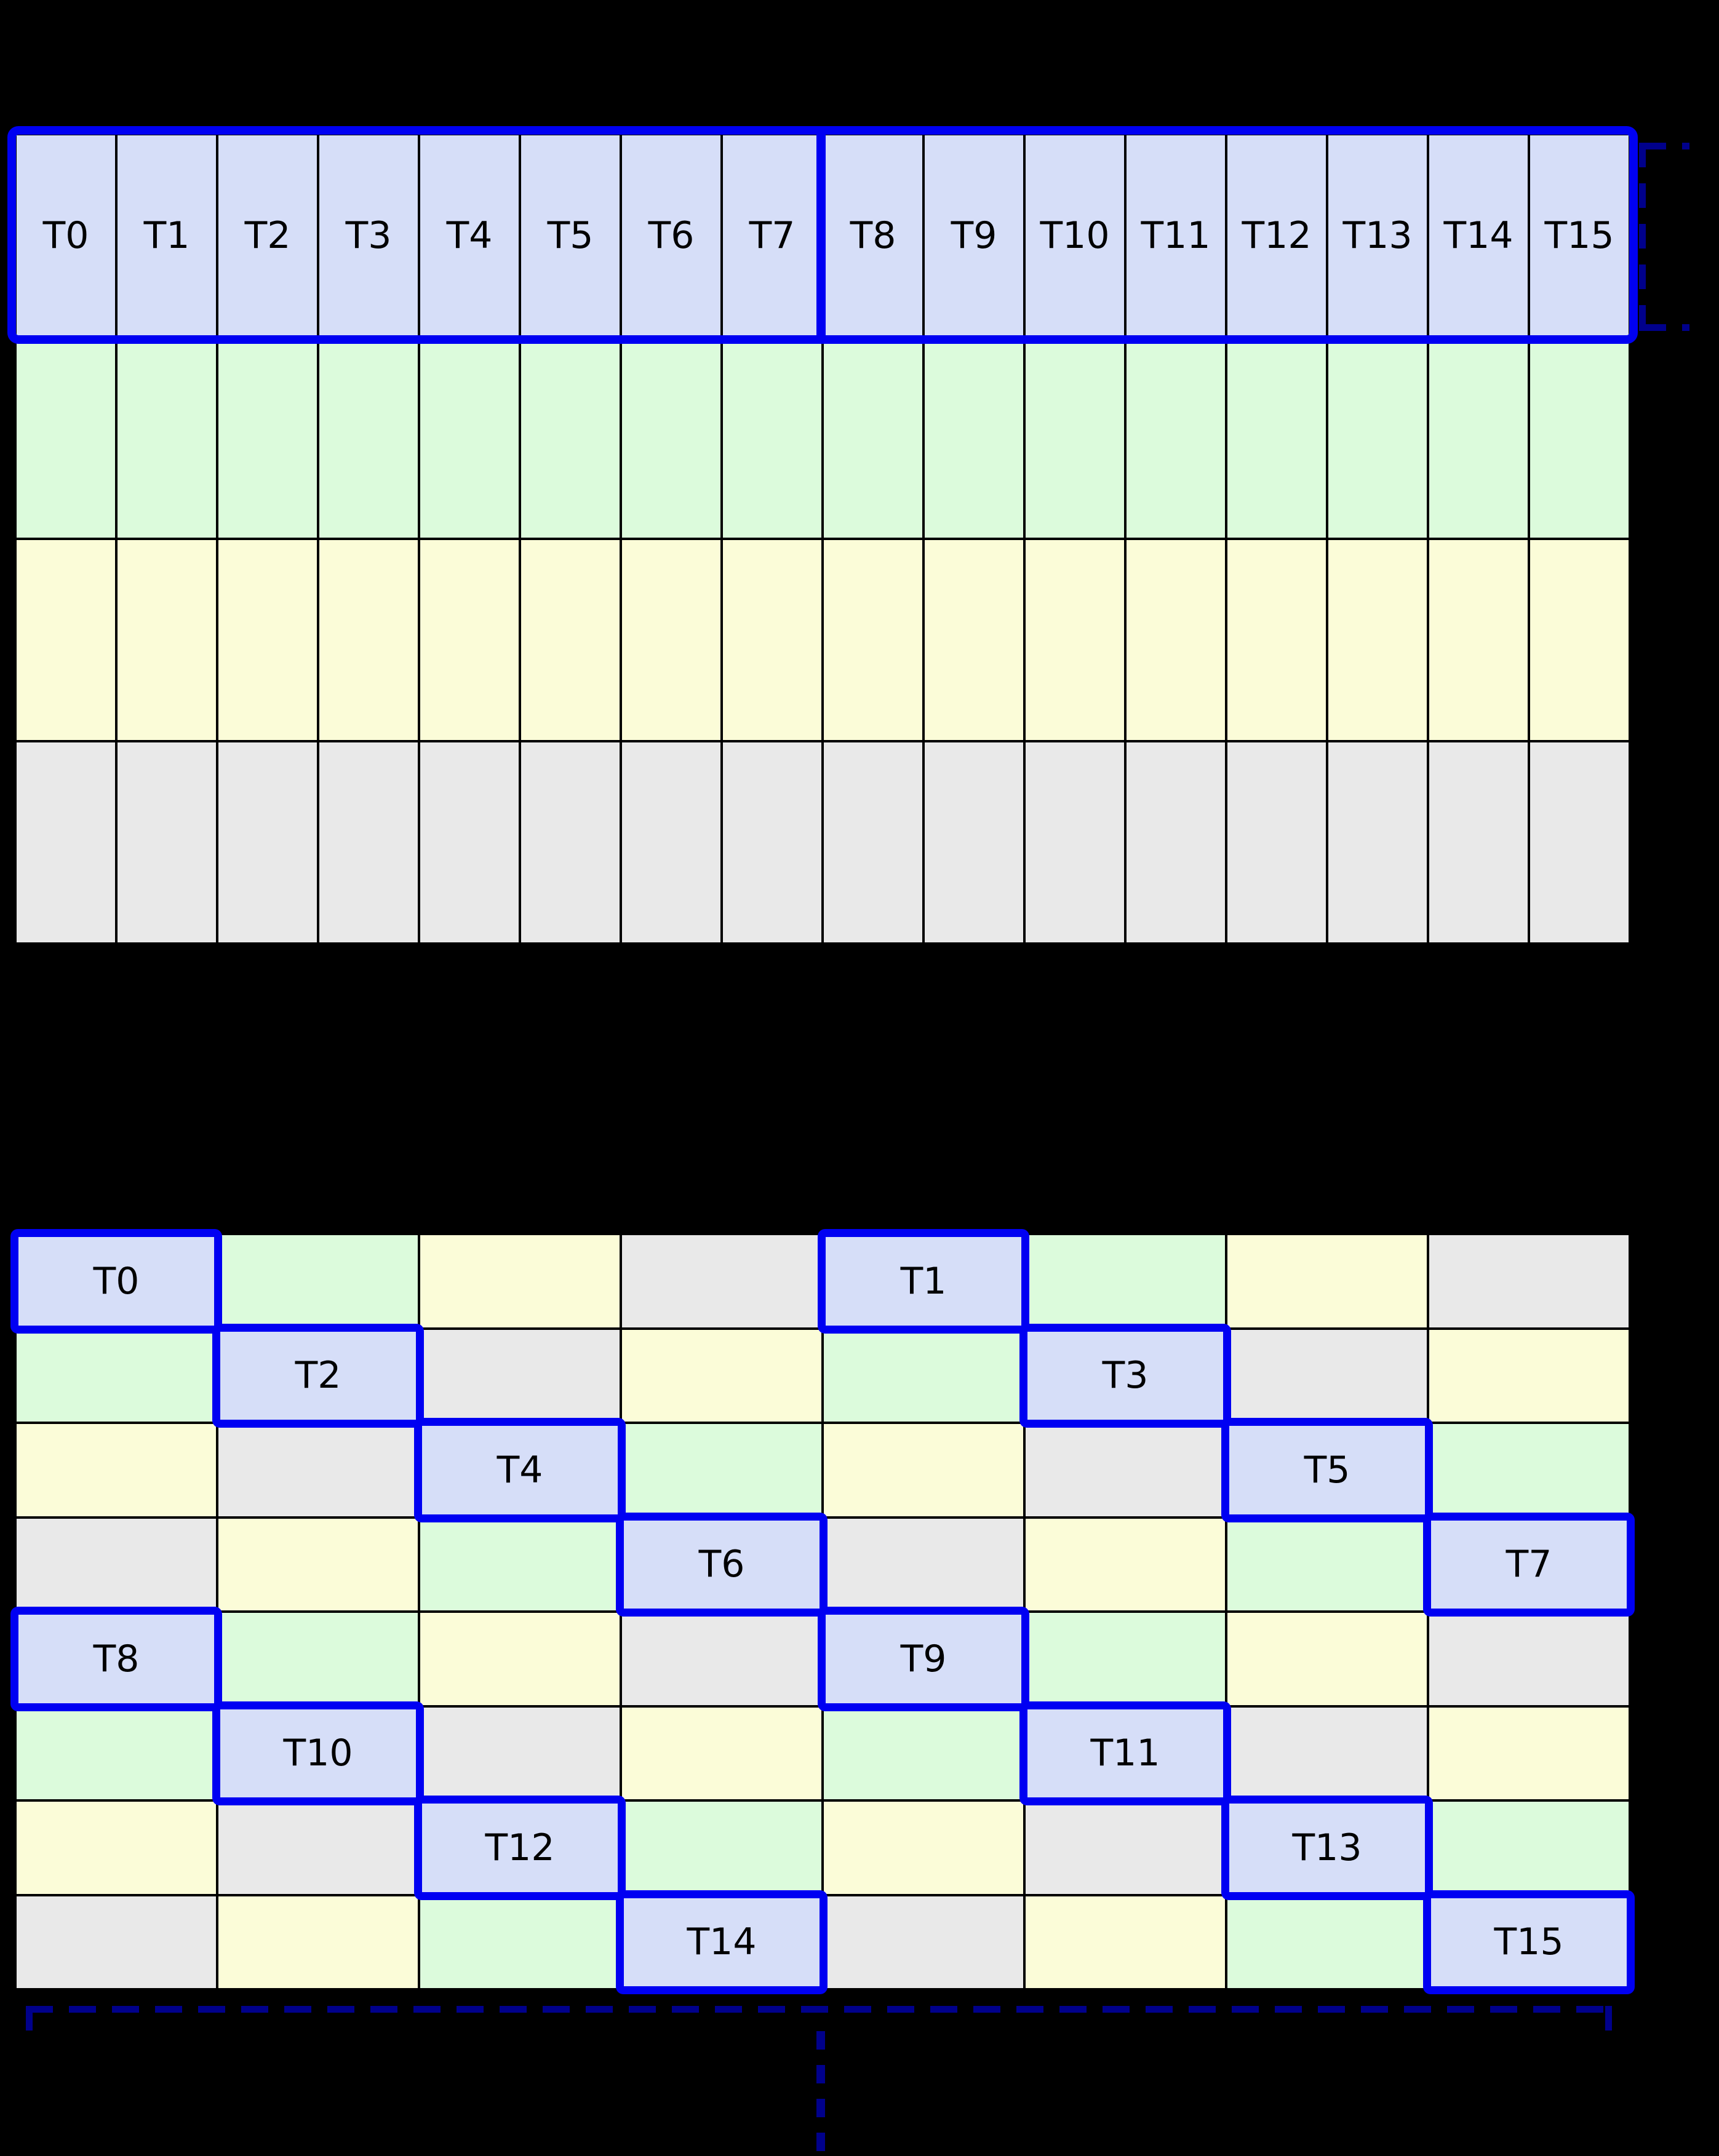 The width and height of the screenshot is (1719, 2156). I want to click on thread-row-half-divider, so click(821, 235).